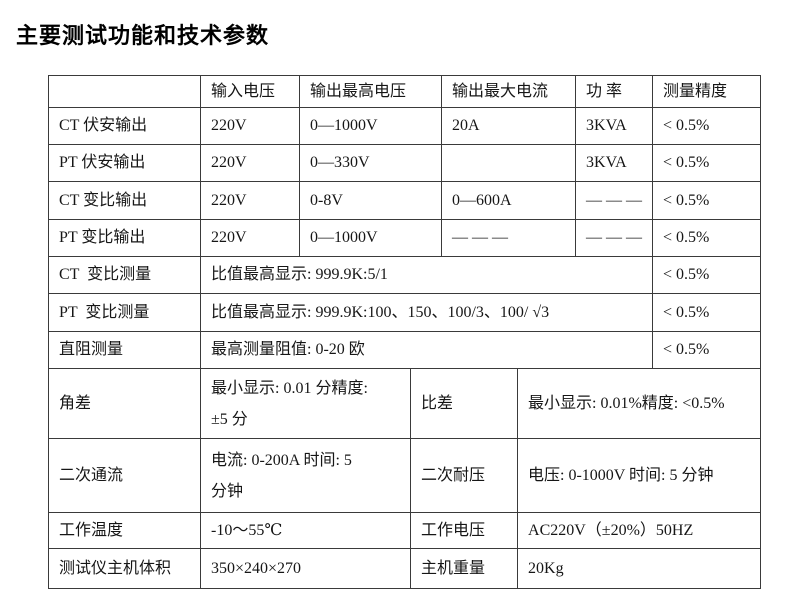  I want to click on row-label: CT 变比测量, so click(124, 275).